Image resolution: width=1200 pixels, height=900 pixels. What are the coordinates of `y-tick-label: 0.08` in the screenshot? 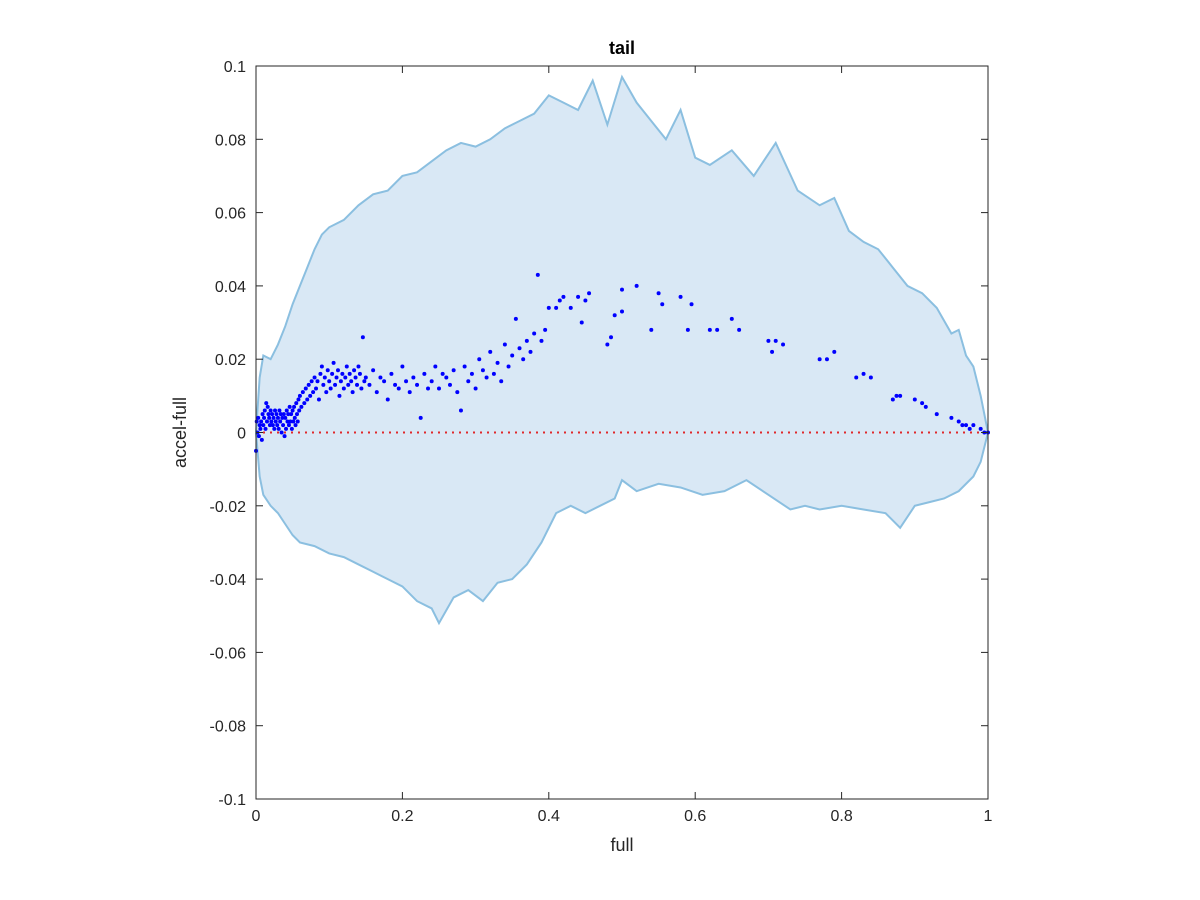 It's located at (230, 140).